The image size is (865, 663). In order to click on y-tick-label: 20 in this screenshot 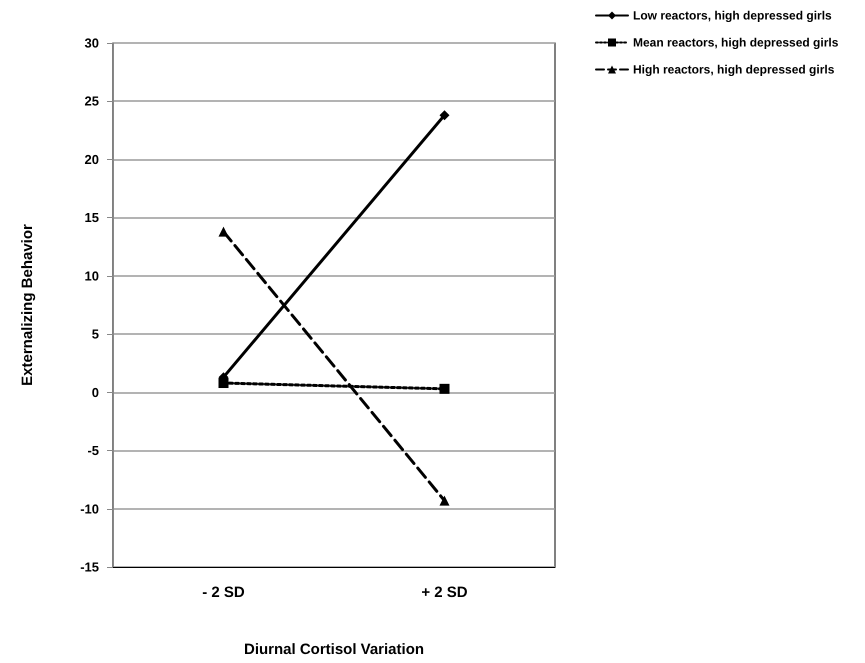, I will do `click(91, 159)`.